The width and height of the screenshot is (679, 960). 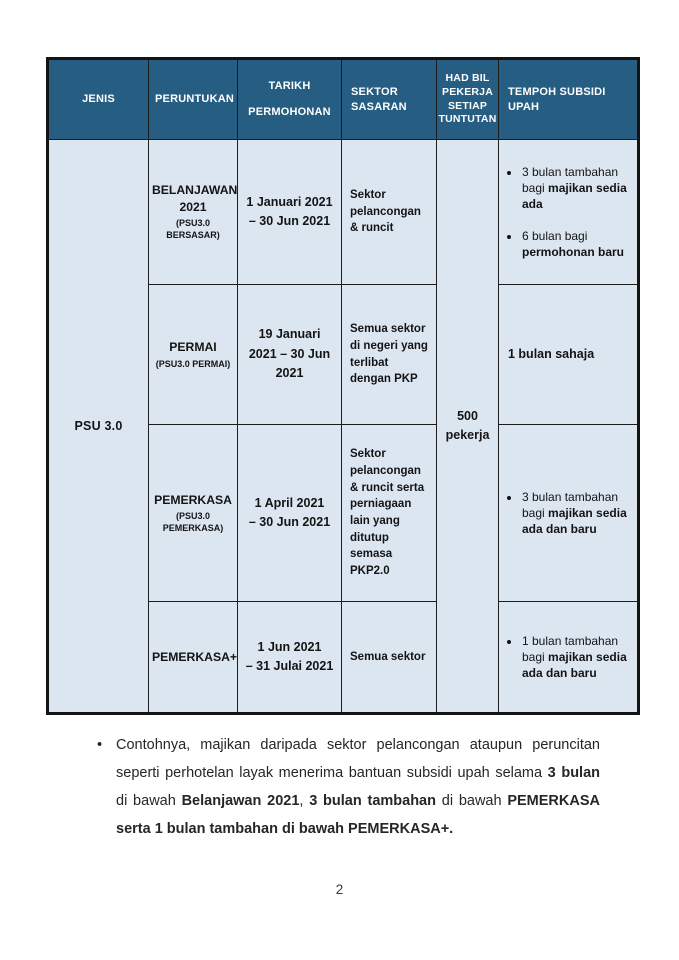 I want to click on peruntukan-cell: PEMERKASA (PSU3.0 PEMERKASA), so click(x=193, y=513).